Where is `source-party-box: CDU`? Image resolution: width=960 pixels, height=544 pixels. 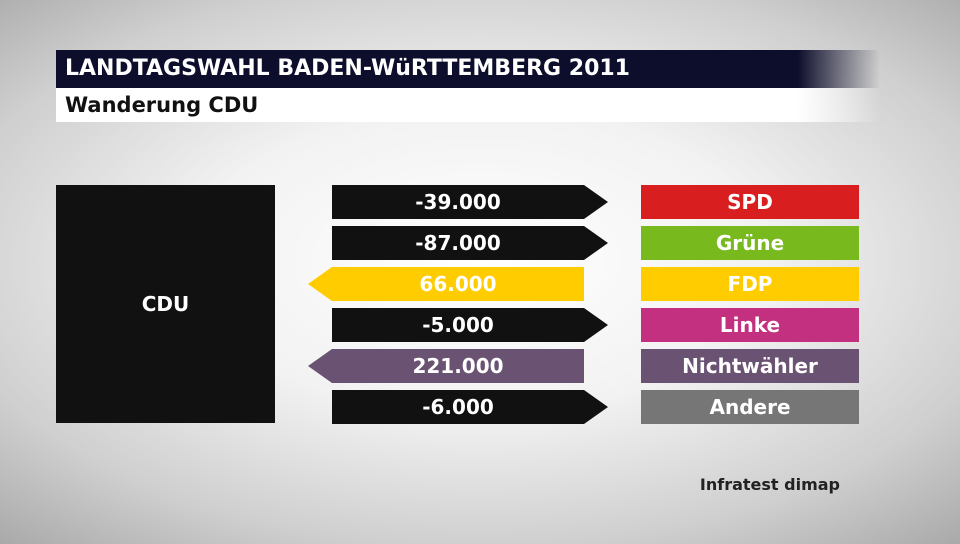 source-party-box: CDU is located at coordinates (165, 304).